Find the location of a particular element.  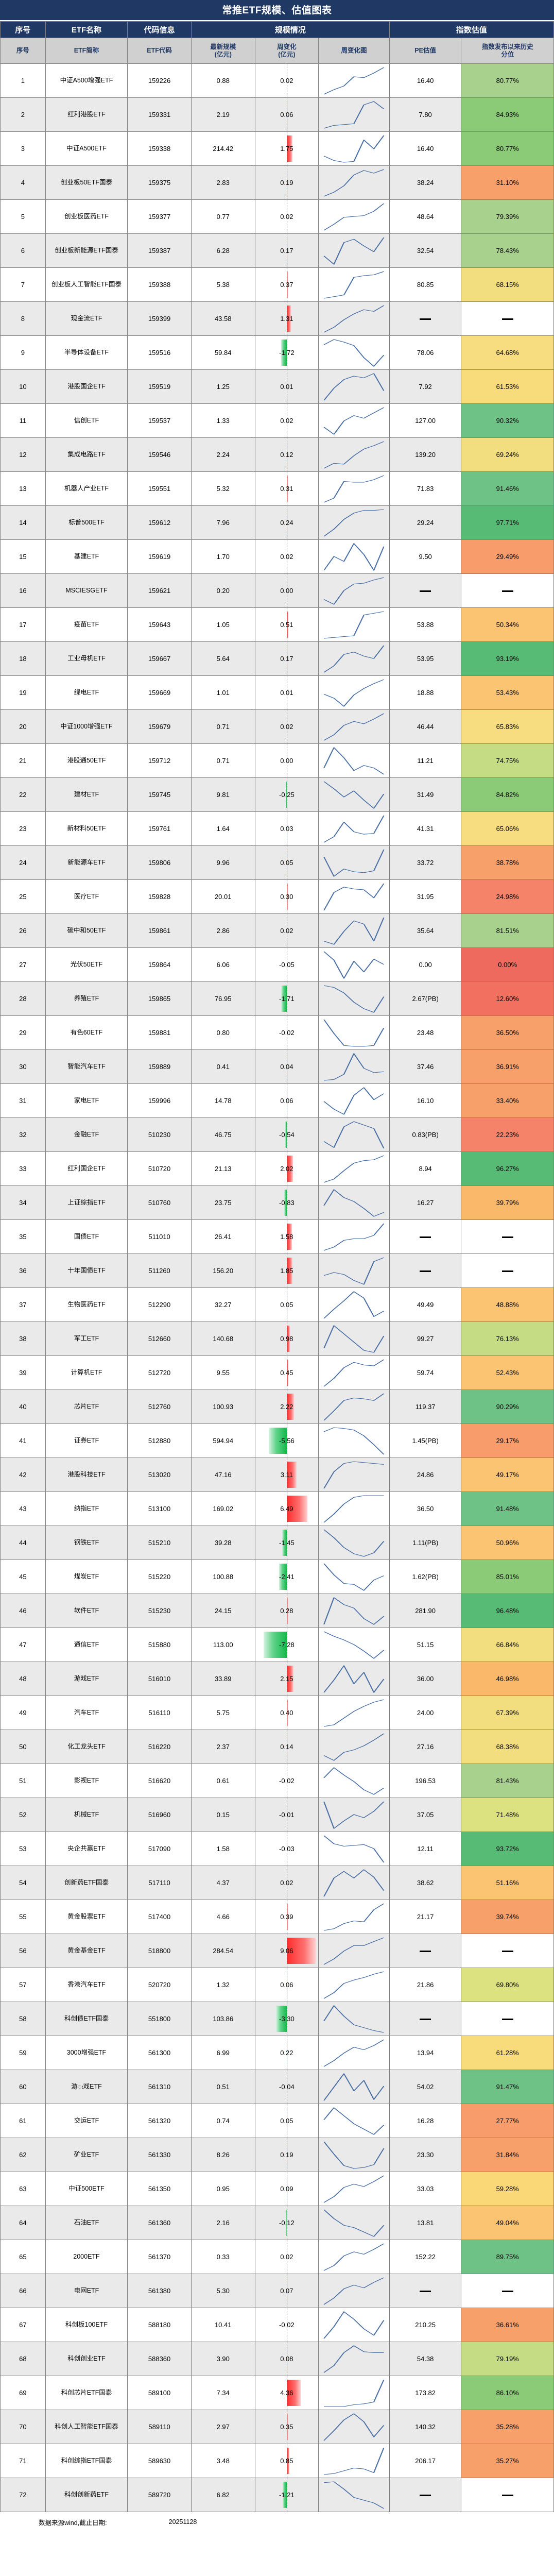

cell-etf-code: 159399 is located at coordinates (159, 318).